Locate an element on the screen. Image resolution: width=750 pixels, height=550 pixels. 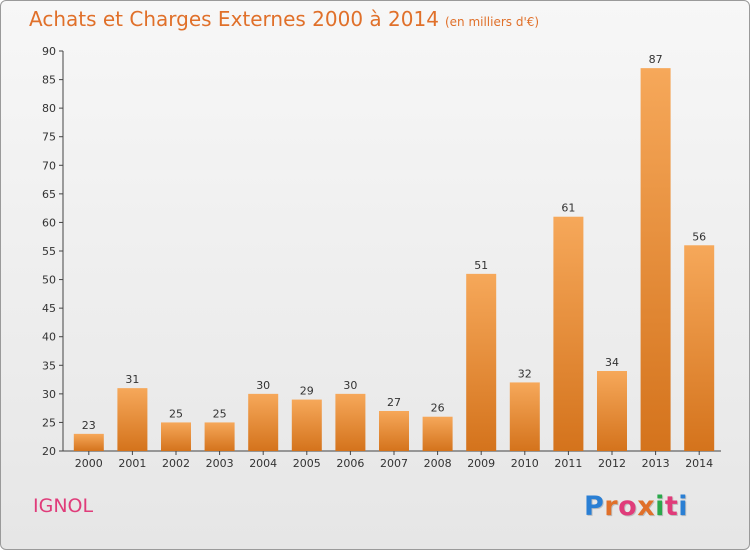
x-tick-label-2014: 2014 is located at coordinates (699, 463).